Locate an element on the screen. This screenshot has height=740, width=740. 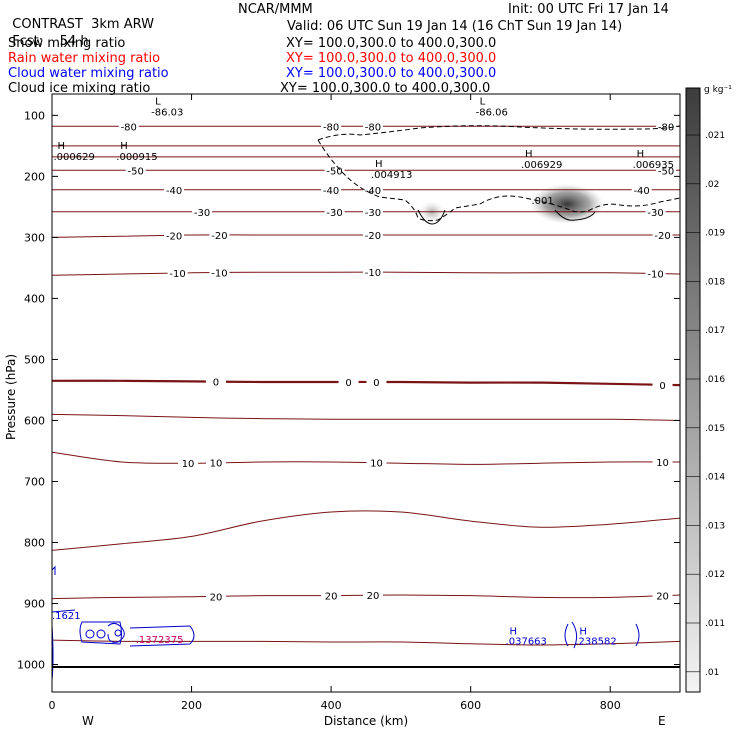
program-name: CONTRAST is located at coordinates (47, 24).